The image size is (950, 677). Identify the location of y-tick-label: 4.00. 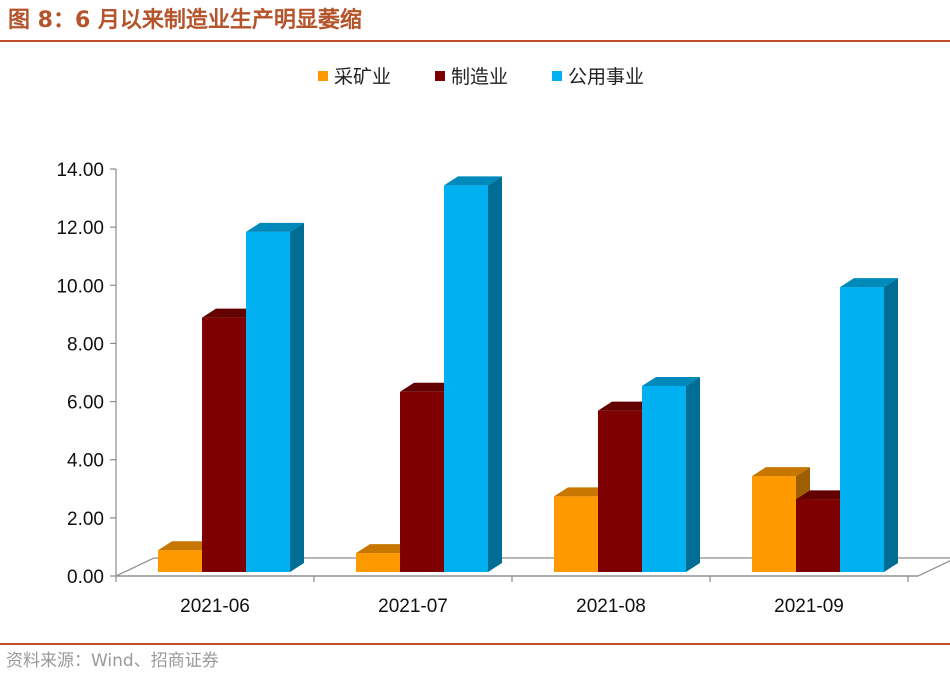
(85, 461).